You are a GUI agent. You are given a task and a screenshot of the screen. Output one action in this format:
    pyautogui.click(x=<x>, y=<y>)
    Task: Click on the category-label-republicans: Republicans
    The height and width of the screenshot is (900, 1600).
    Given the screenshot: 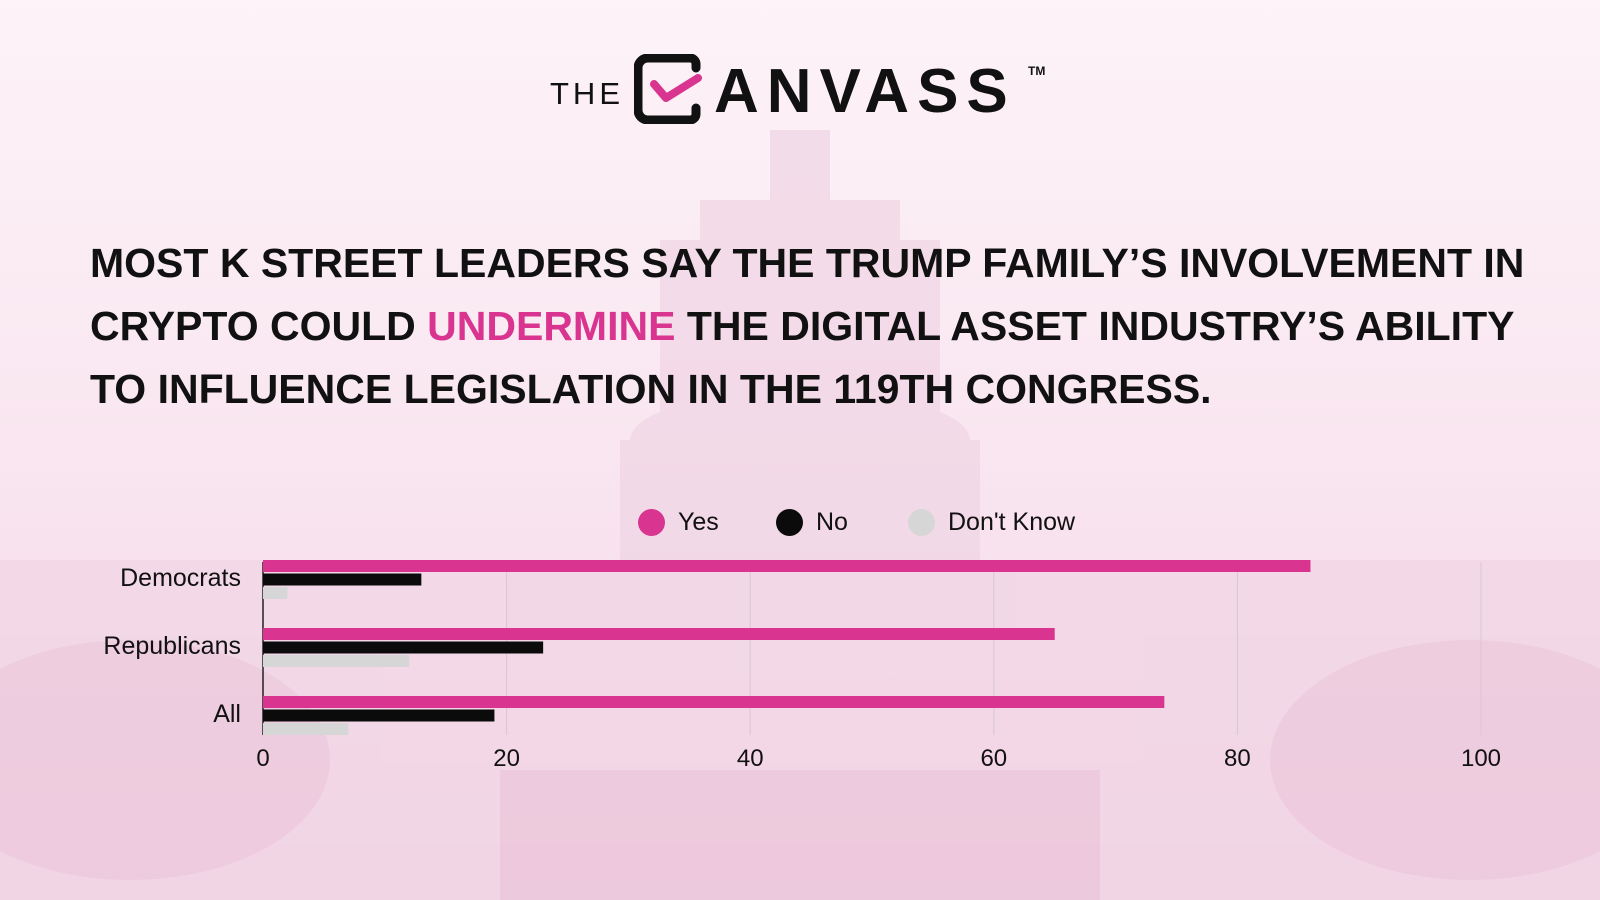 What is the action you would take?
    pyautogui.click(x=172, y=646)
    